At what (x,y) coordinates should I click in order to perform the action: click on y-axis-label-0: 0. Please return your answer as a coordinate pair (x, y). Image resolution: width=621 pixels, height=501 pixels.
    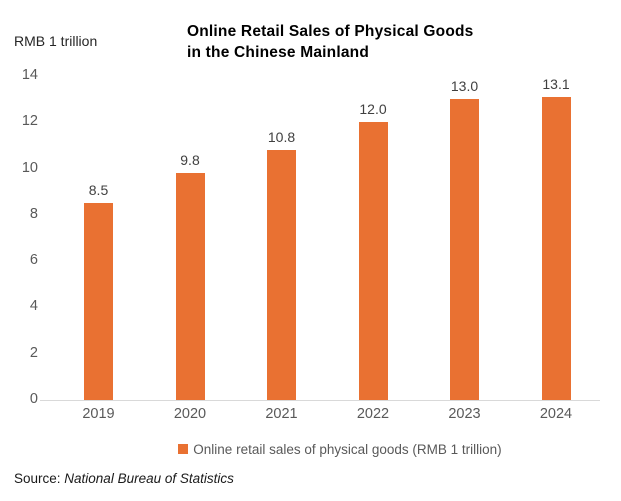
    Looking at the image, I should click on (33, 399).